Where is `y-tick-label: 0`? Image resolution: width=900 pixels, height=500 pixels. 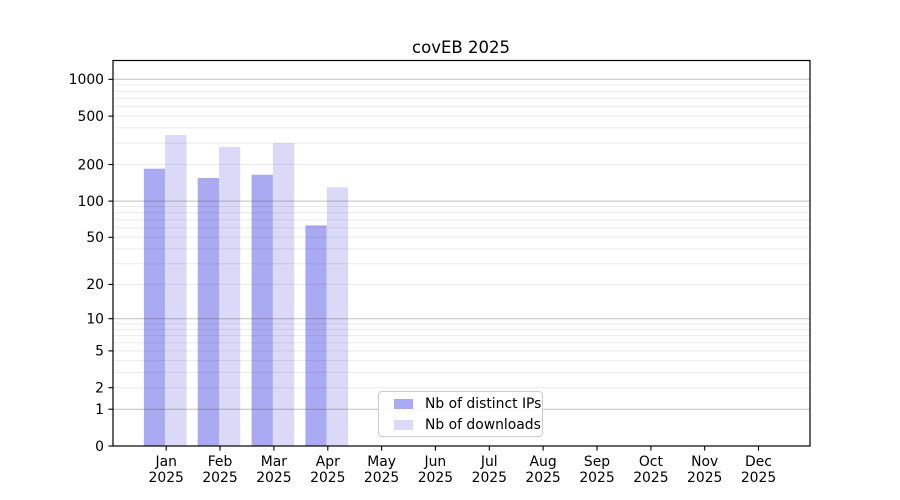
y-tick-label: 0 is located at coordinates (99, 447).